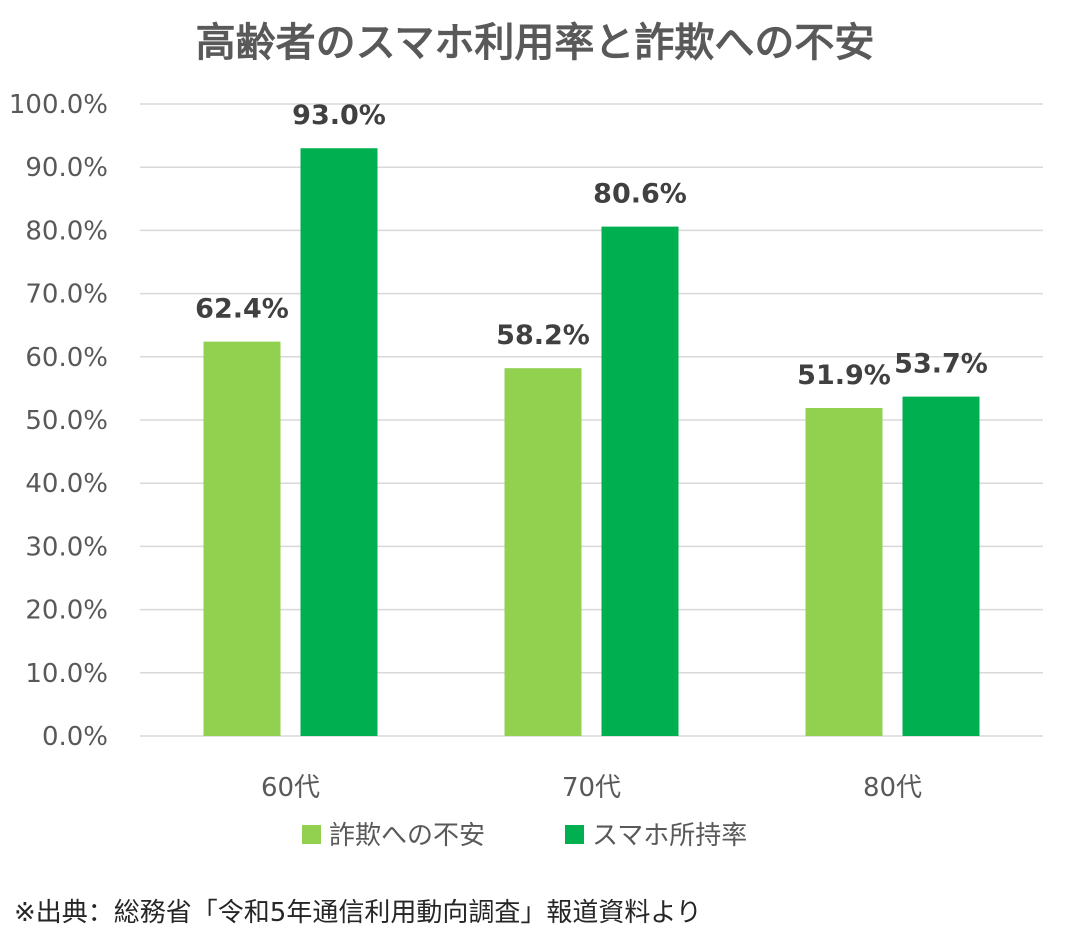  Describe the element at coordinates (407, 836) in the screenshot. I see `legend-label: 詐欺への不安` at that location.